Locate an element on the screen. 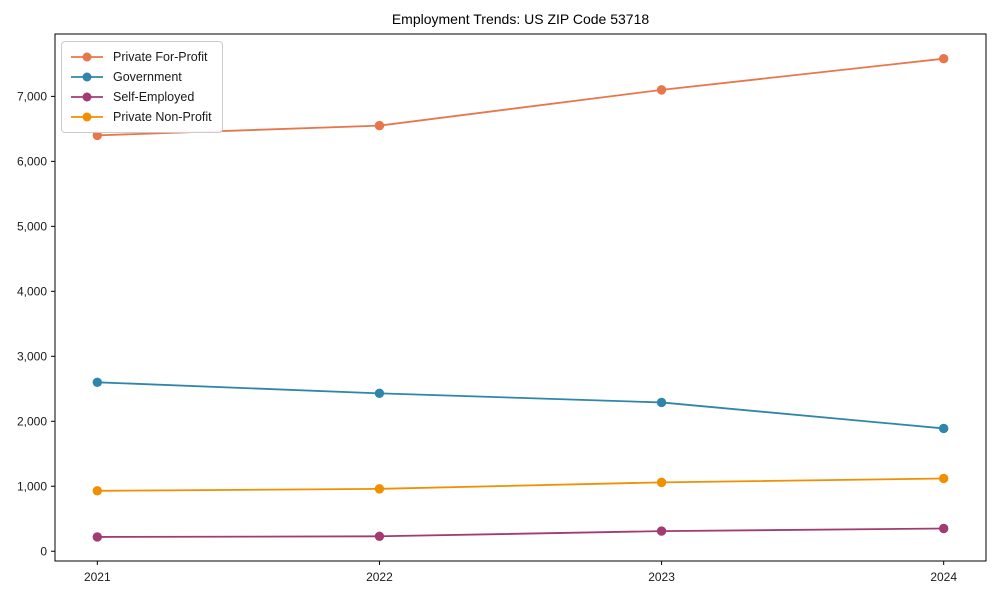 The width and height of the screenshot is (1000, 600). chart-title: Employment Trends: US ZIP Code 53718 is located at coordinates (520, 19).